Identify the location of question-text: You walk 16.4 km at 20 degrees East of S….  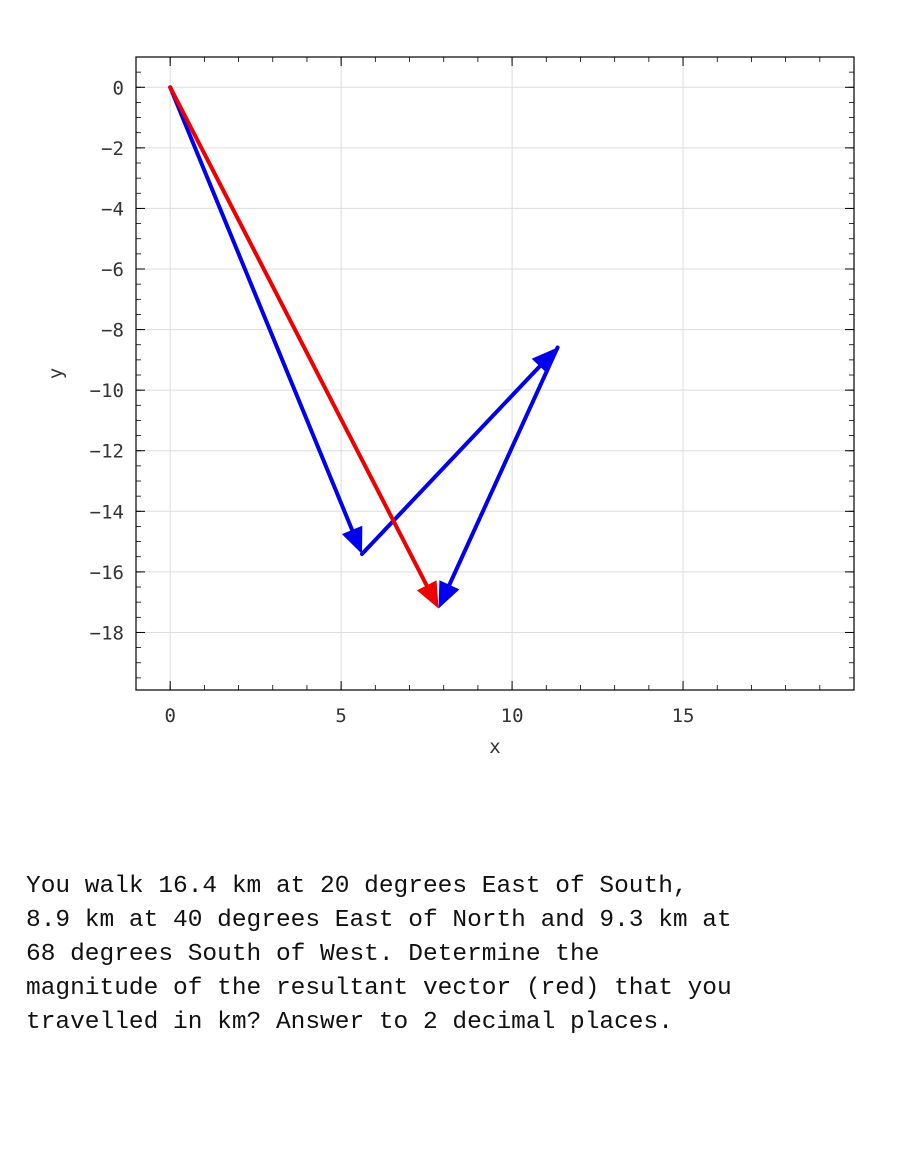
(379, 954).